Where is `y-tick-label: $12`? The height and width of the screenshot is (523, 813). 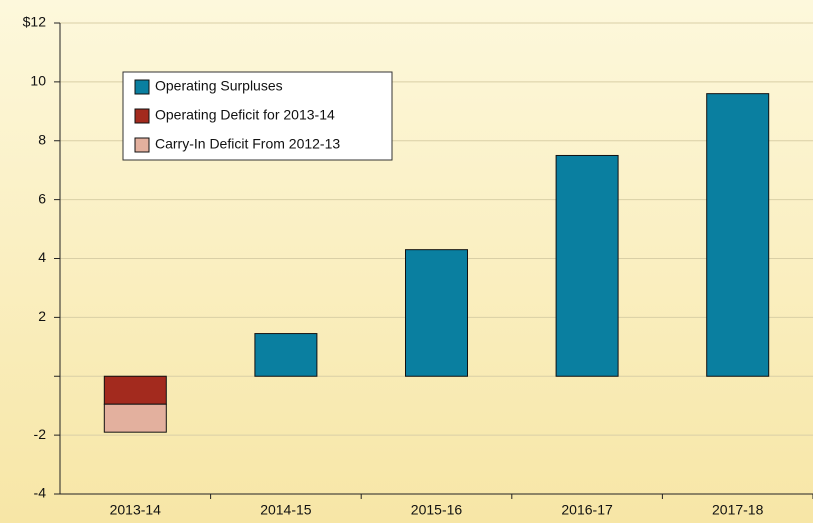
y-tick-label: $12 is located at coordinates (35, 22).